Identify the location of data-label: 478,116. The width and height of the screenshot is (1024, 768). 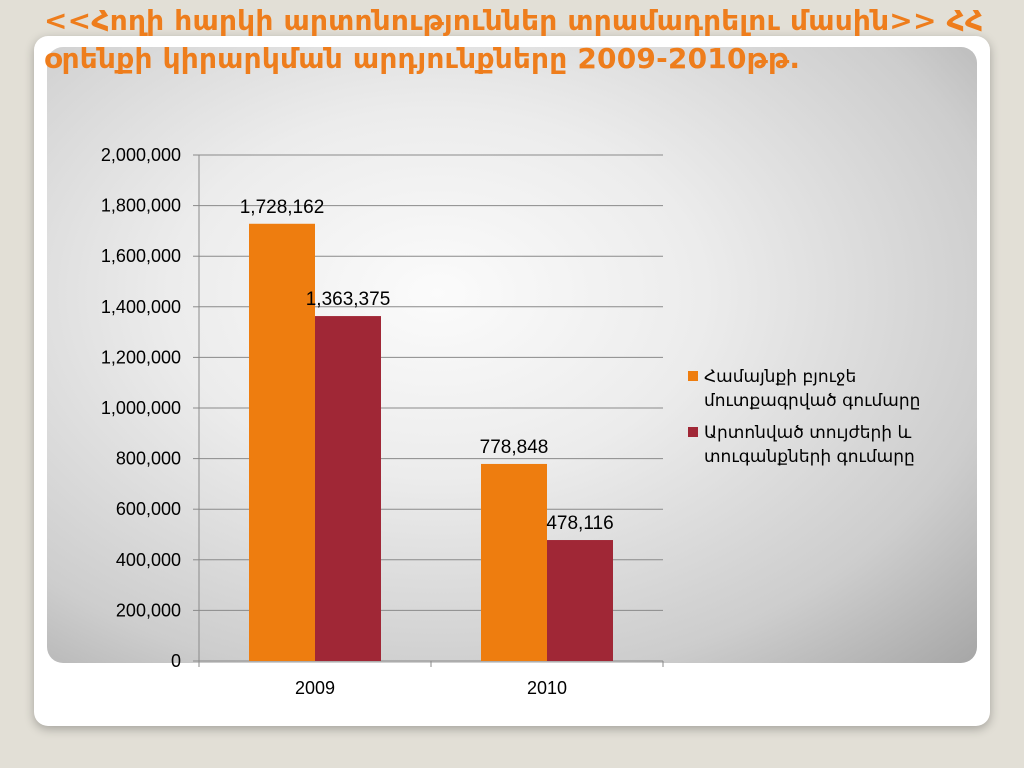
(579, 523).